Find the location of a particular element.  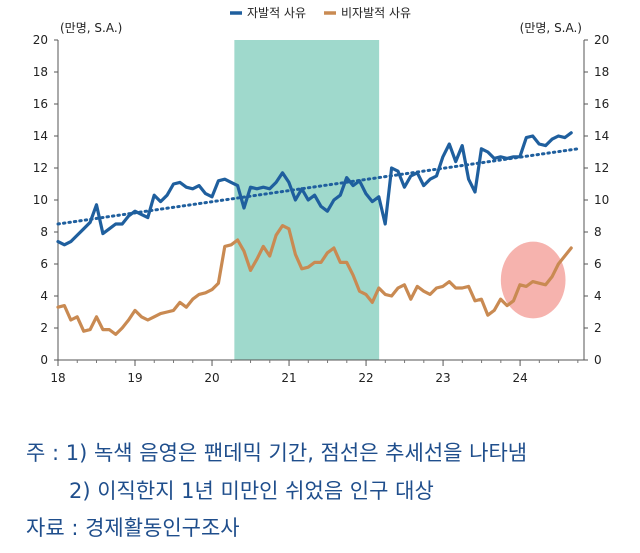

highlight-ellipse is located at coordinates (533, 280).